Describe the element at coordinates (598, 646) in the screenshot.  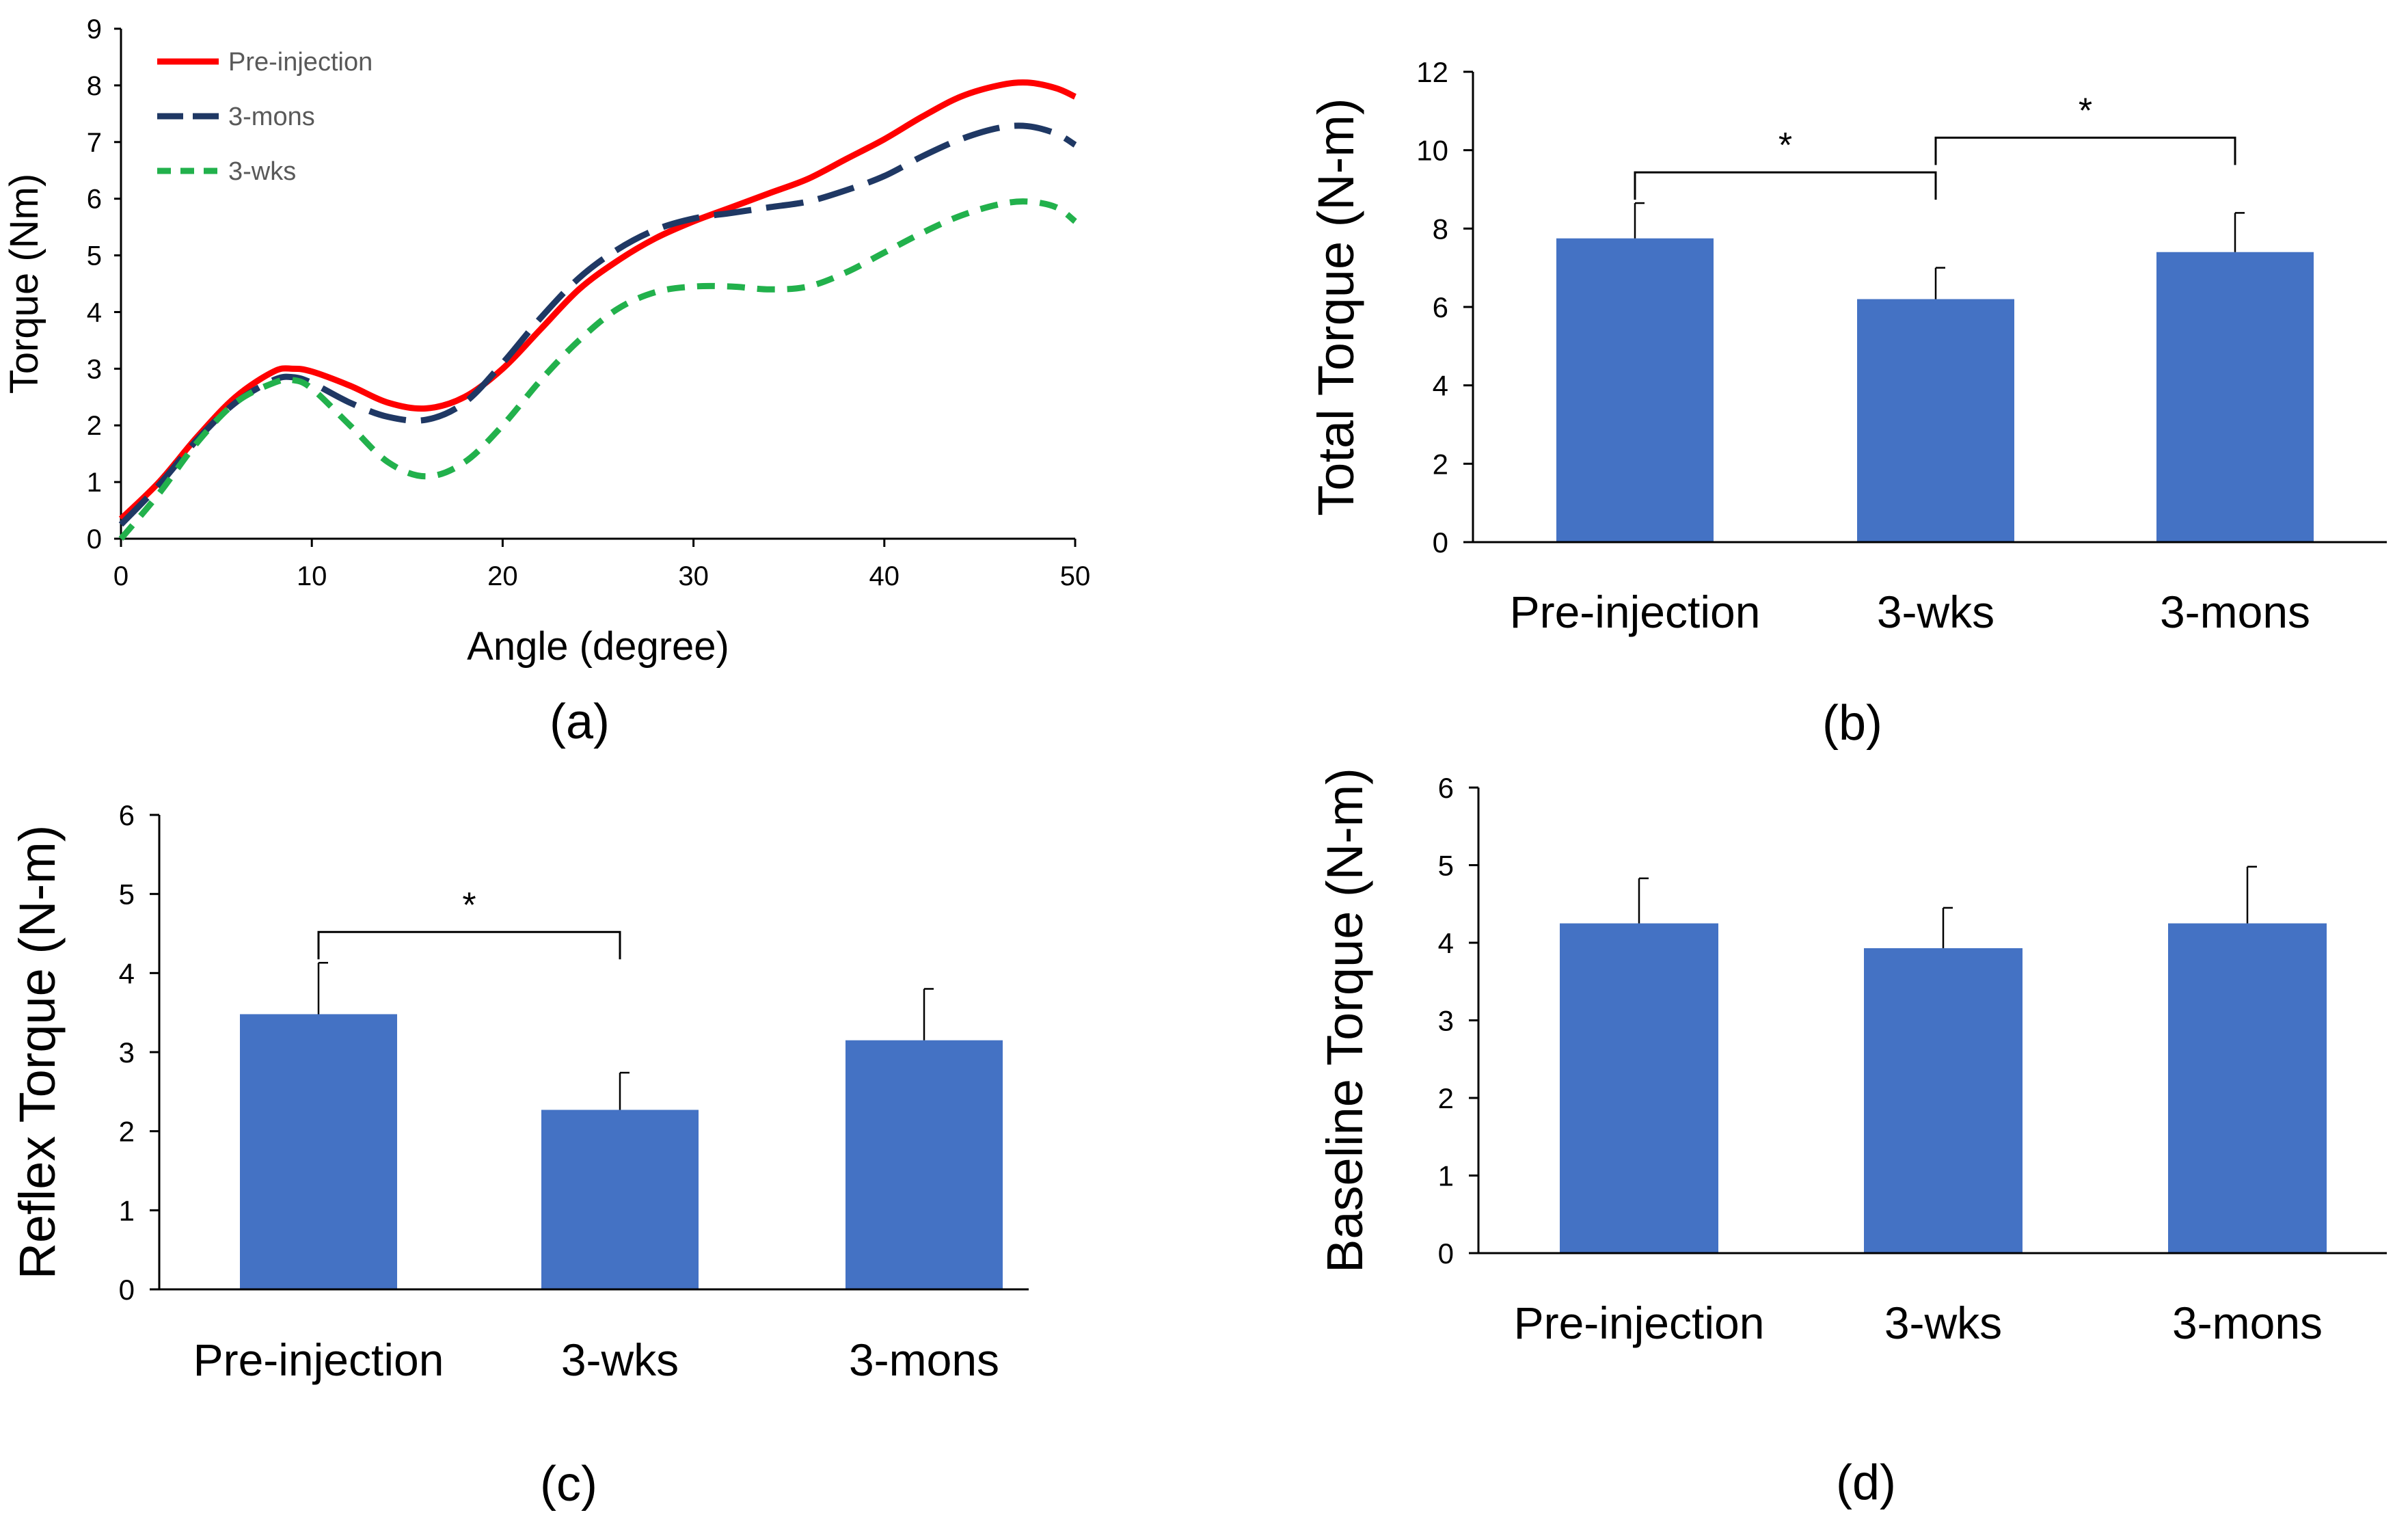
I see `x-axis-title: Angle (degree)` at that location.